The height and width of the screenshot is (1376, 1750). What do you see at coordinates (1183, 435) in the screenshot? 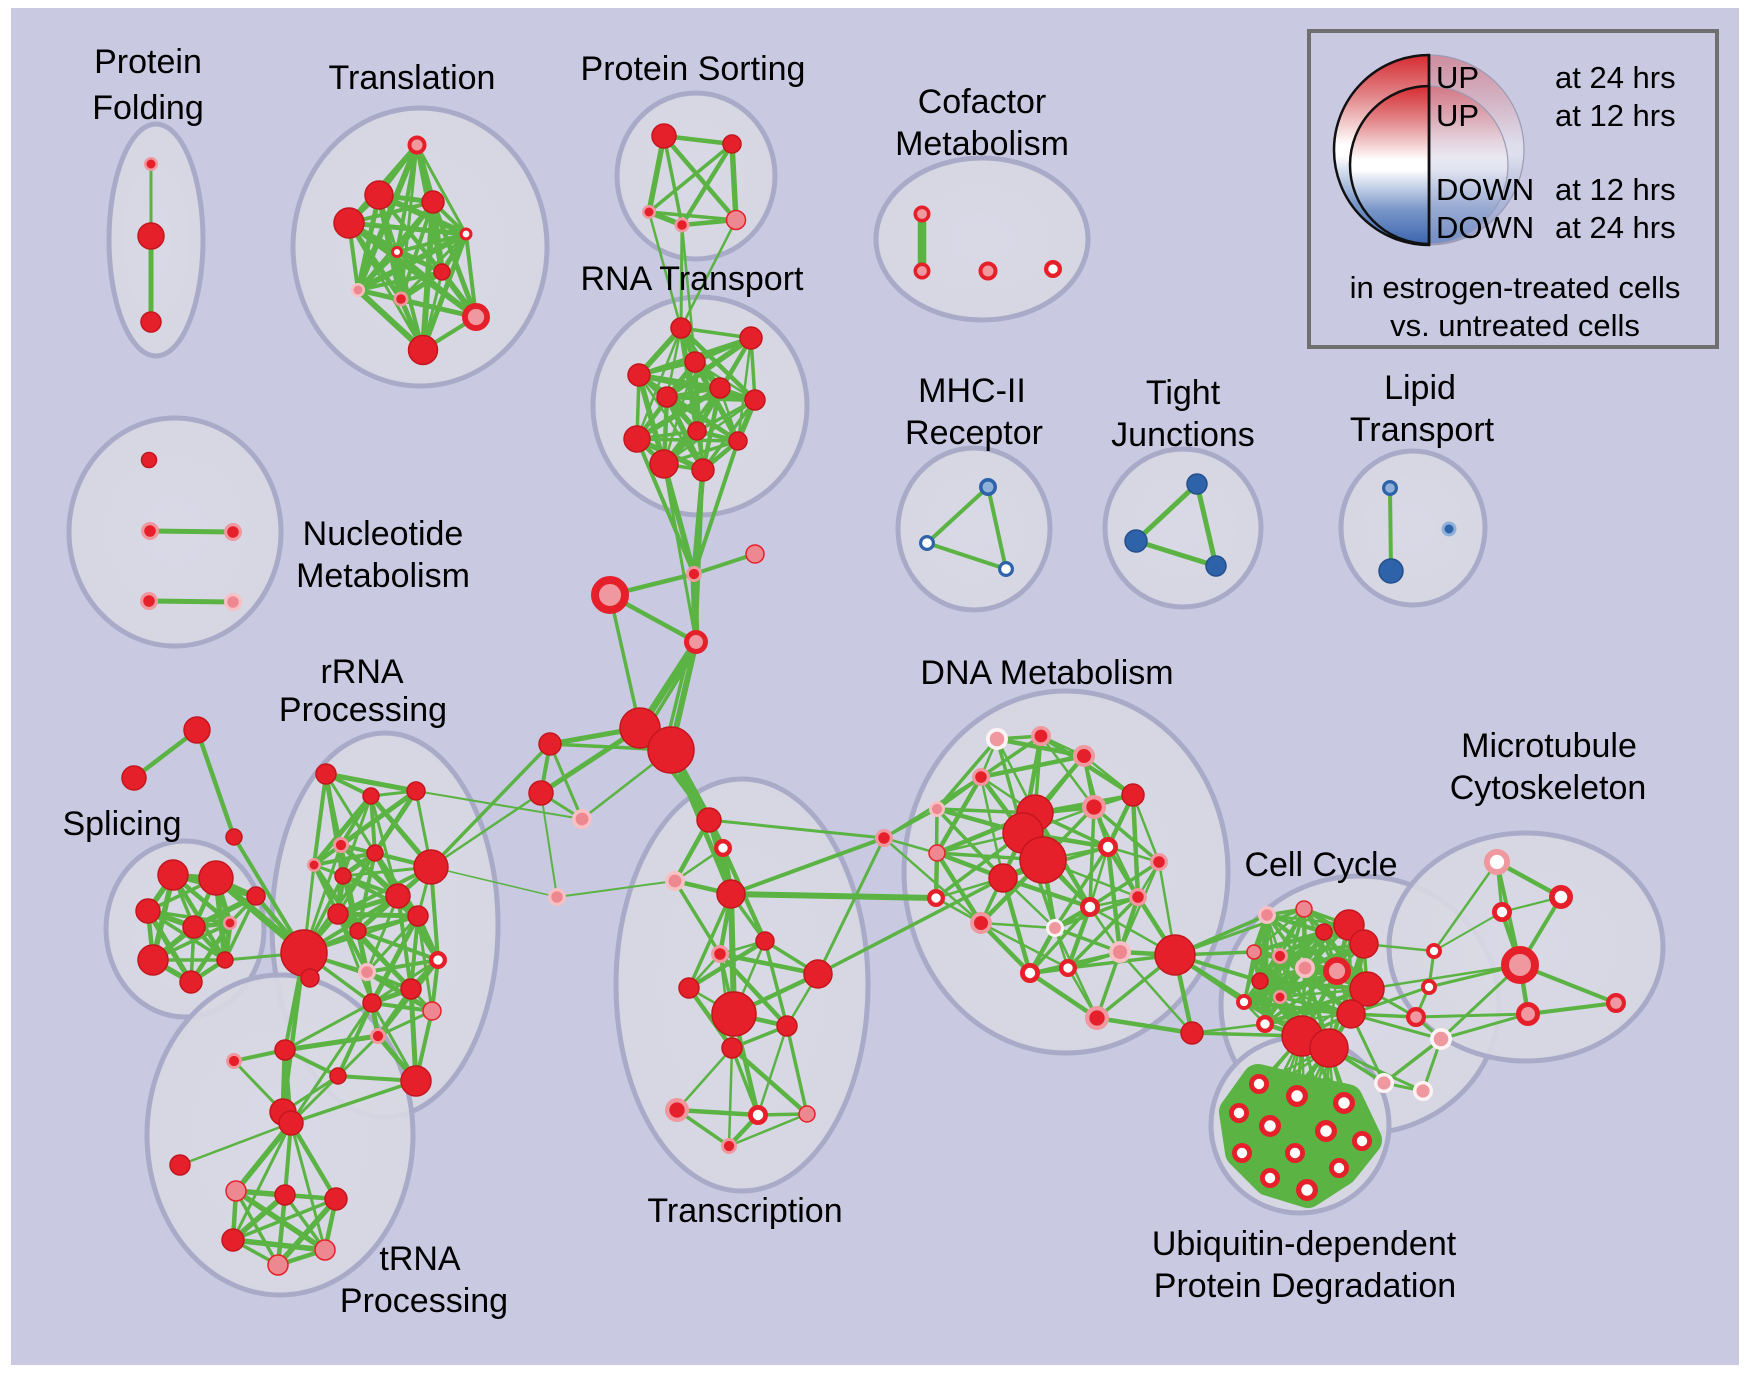
I see `svg-text: Junctions` at bounding box center [1183, 435].